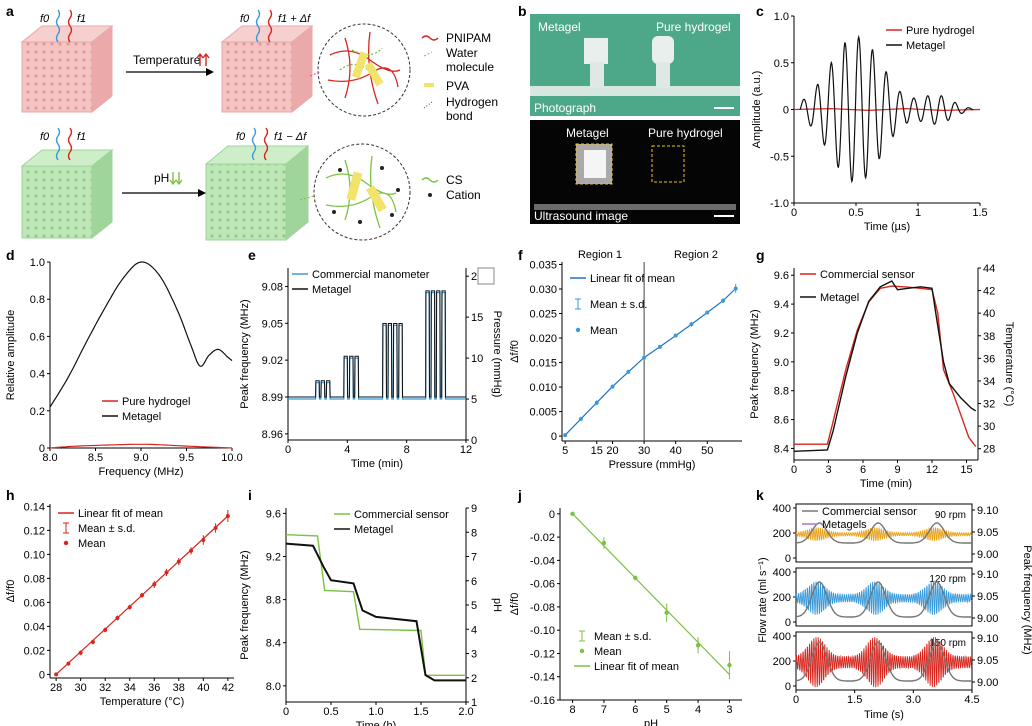 This screenshot has height=726, width=1032. I want to click on y2-tick-label: 4, so click(474, 630).